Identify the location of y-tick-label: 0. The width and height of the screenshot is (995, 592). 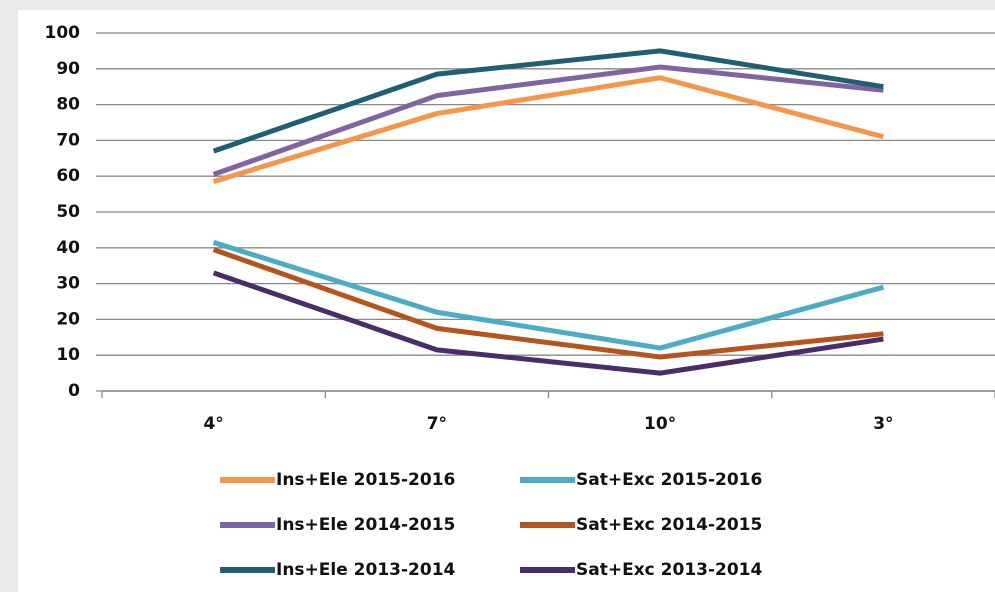
(74, 391).